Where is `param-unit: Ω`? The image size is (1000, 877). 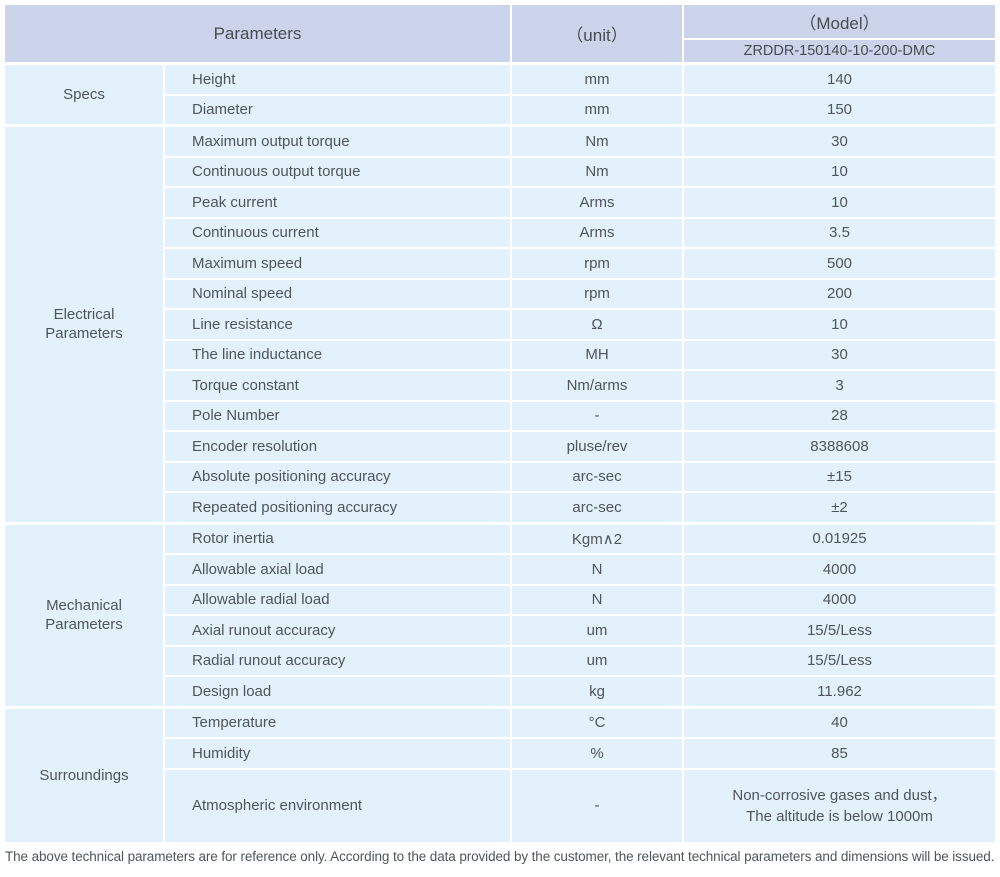 param-unit: Ω is located at coordinates (597, 324).